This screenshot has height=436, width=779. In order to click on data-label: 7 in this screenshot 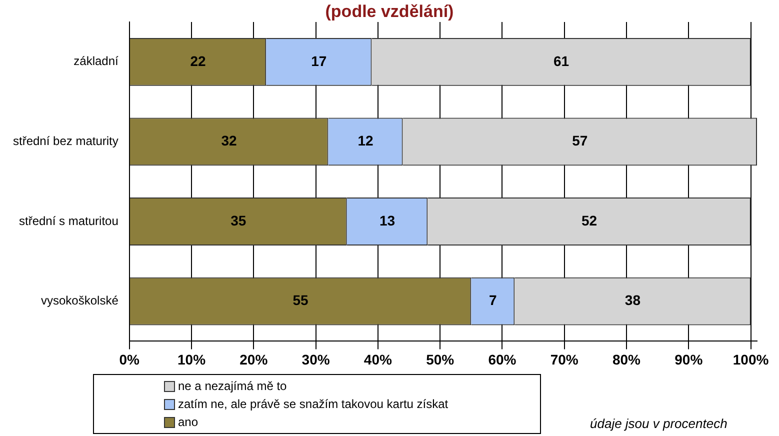, I will do `click(493, 300)`.